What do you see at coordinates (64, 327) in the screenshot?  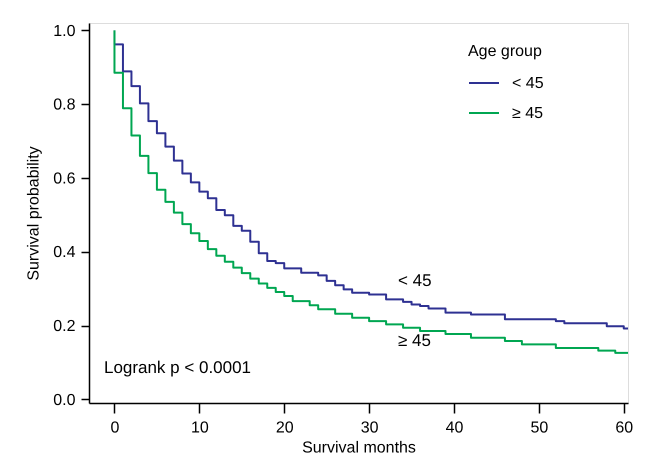 I see `y-tick-label: 0.2` at bounding box center [64, 327].